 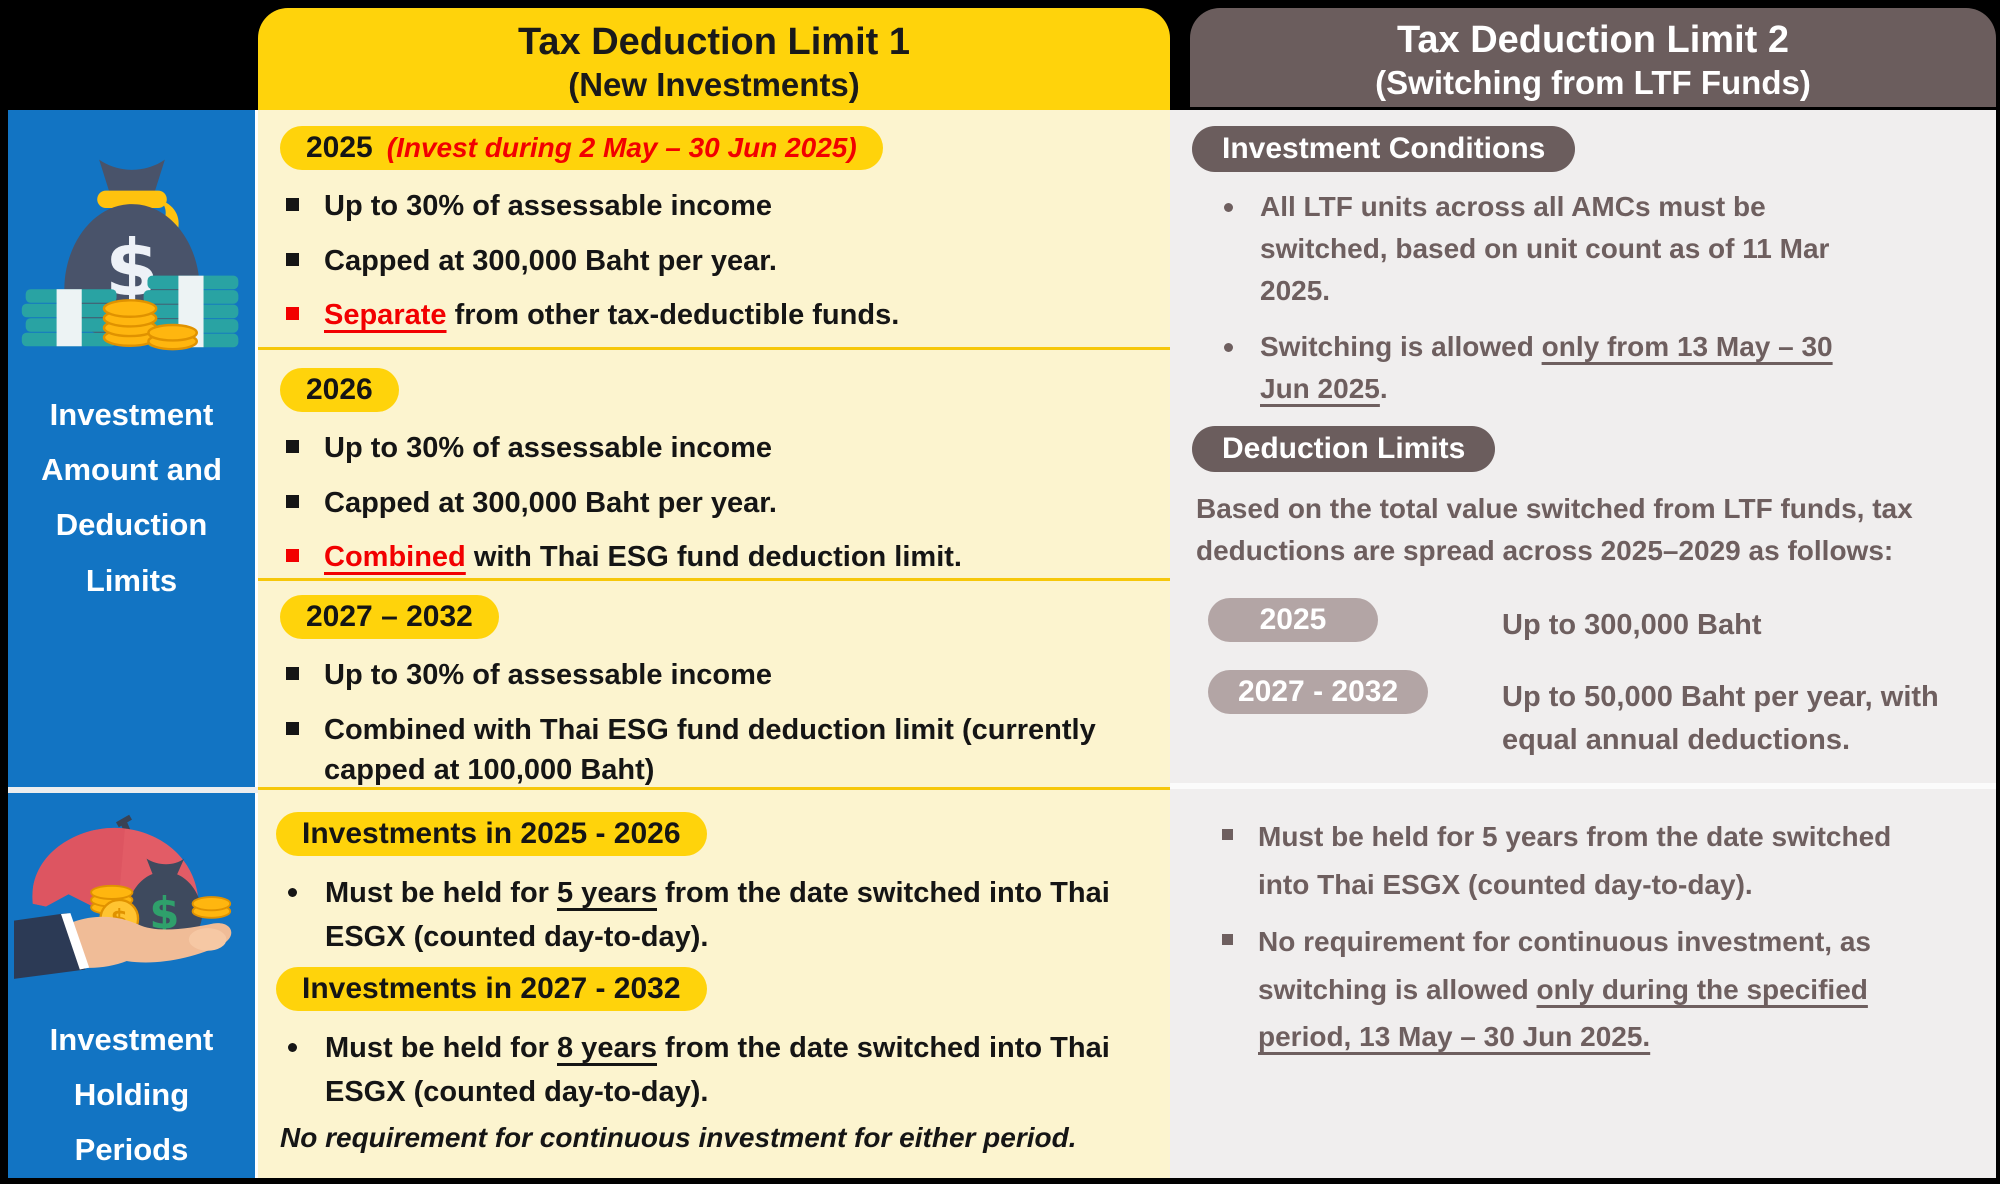 I want to click on umbrella-hand-money-icon: $ $, so click(x=131, y=901).